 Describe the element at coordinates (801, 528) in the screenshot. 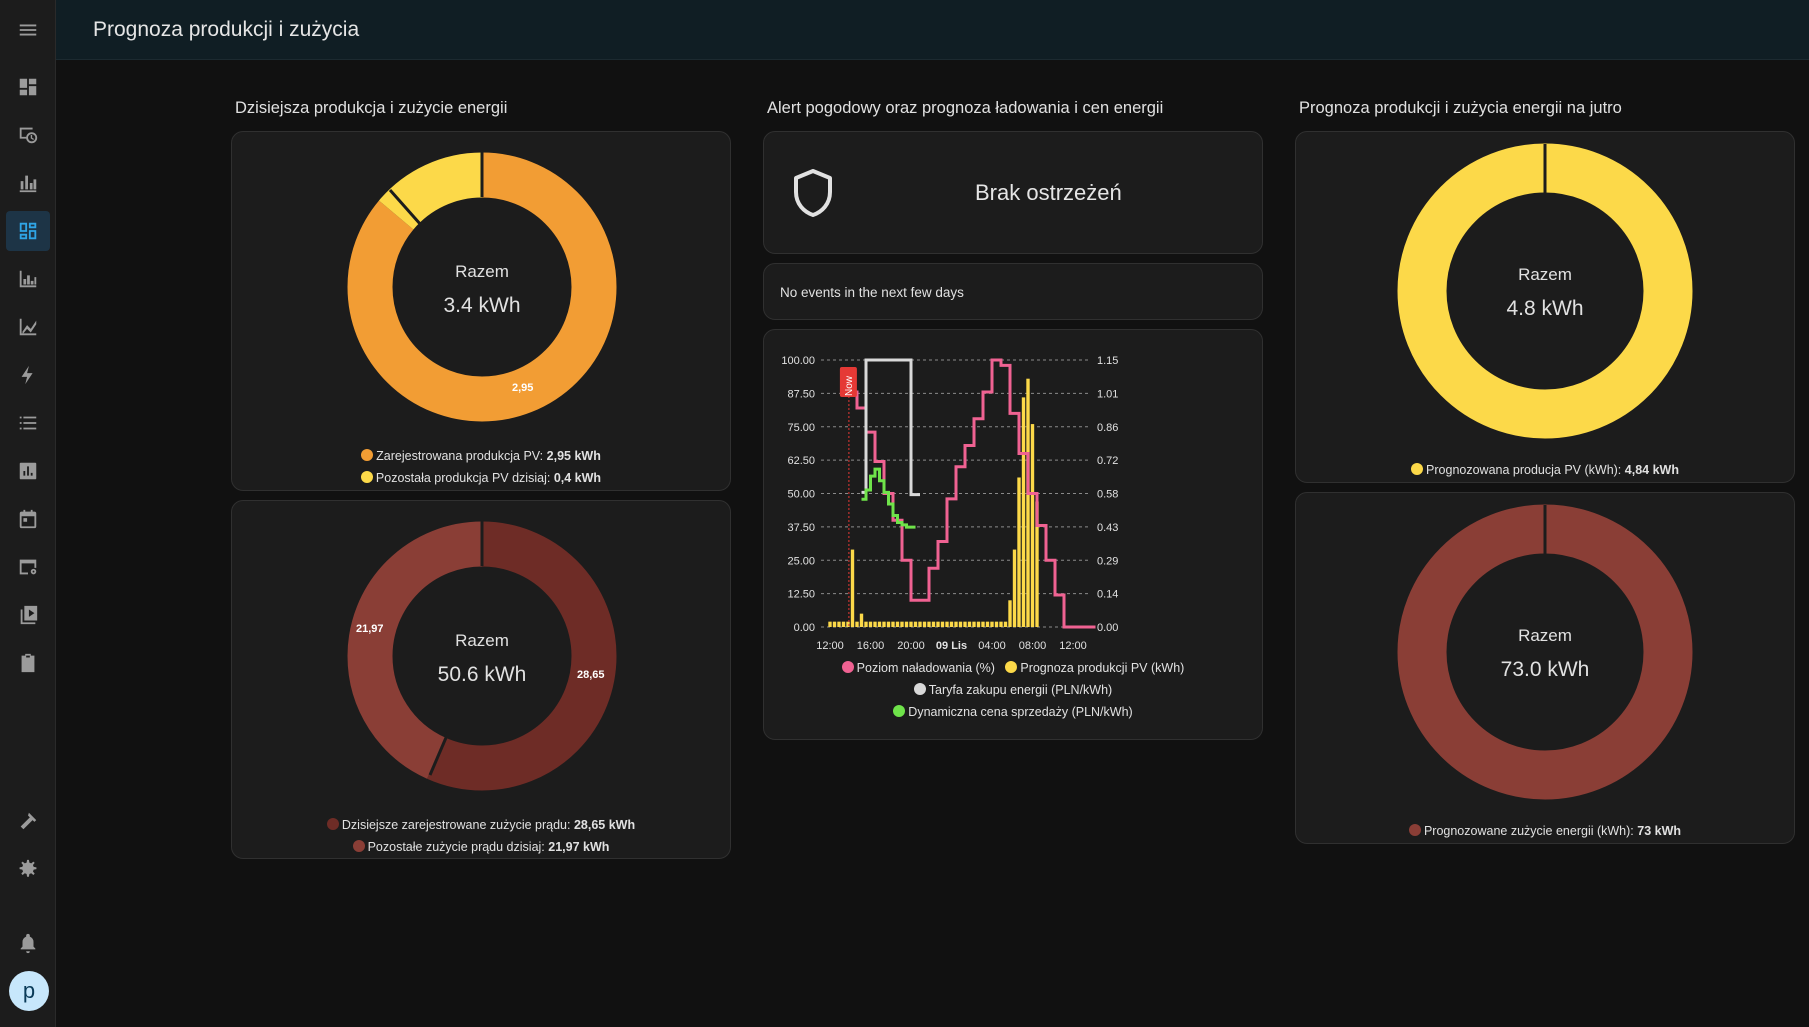

I see `left-axis-tick-label: 37.50` at that location.